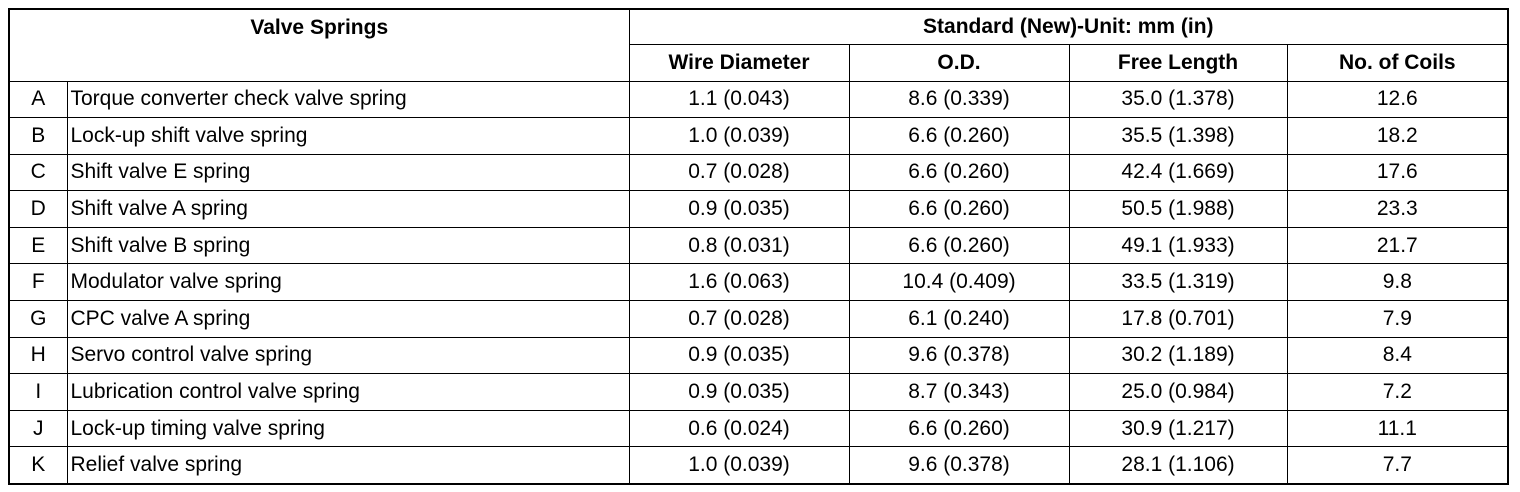 The height and width of the screenshot is (492, 1520). Describe the element at coordinates (348, 245) in the screenshot. I see `spring-name: Shift valve B spring` at that location.